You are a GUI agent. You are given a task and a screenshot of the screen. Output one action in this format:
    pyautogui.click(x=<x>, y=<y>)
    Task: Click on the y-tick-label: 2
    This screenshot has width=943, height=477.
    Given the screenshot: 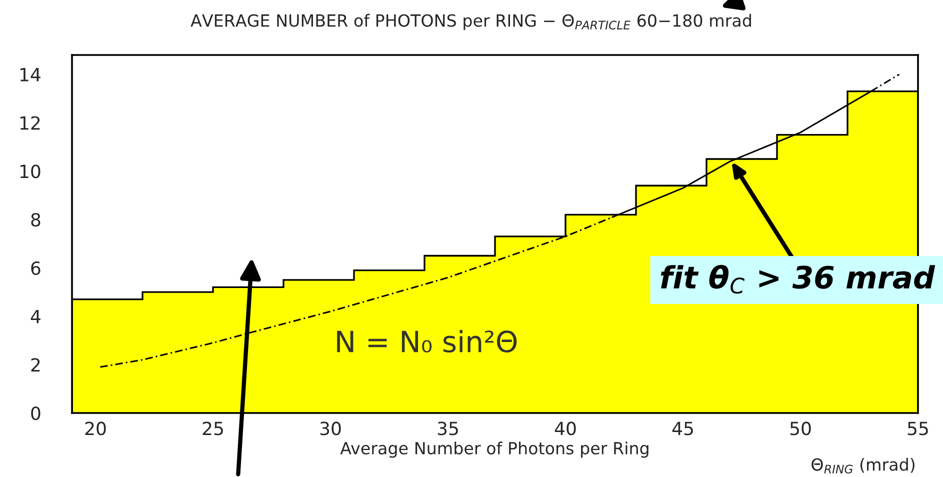 What is the action you would take?
    pyautogui.click(x=35, y=365)
    